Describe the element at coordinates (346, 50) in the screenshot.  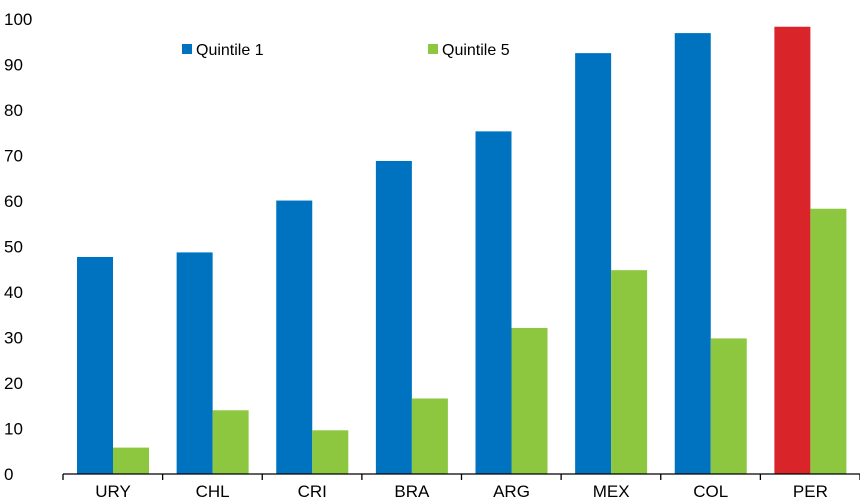
I see `legend: Quintile 1 Quintile 5` at that location.